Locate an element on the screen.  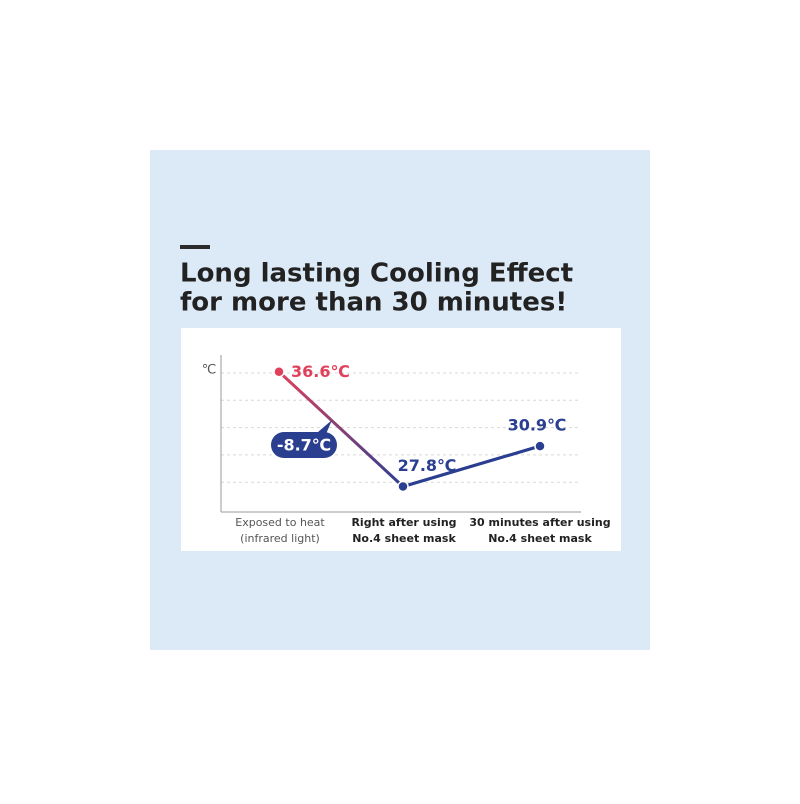
value-label: 27.8℃ is located at coordinates (427, 465).